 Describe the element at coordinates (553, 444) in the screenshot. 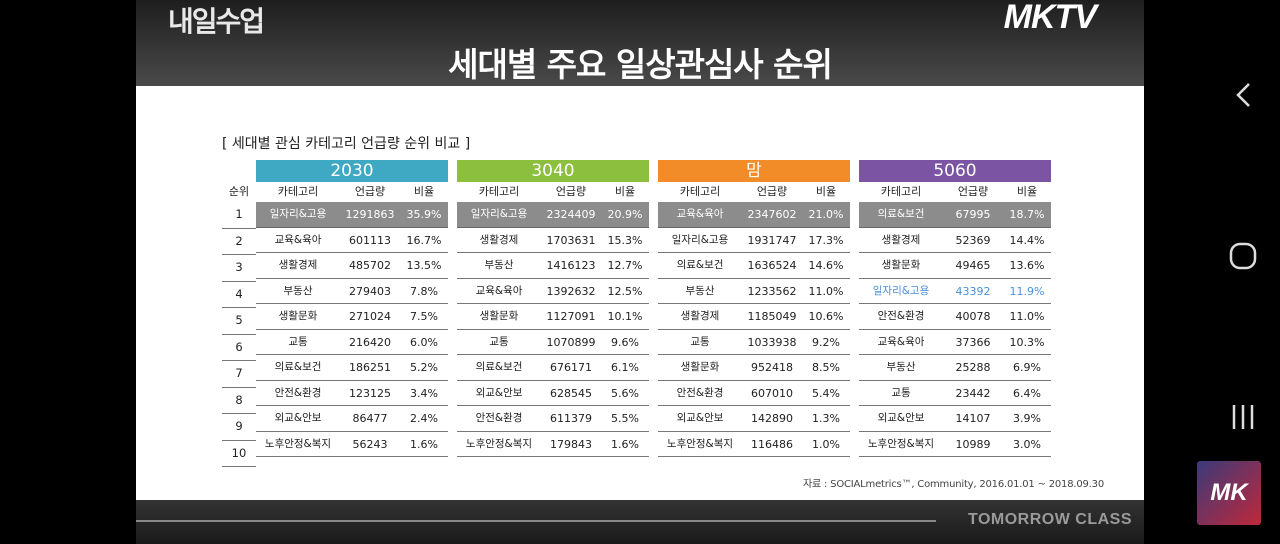

I see `table-row: 노후안정&복지 179843 1.6%` at that location.